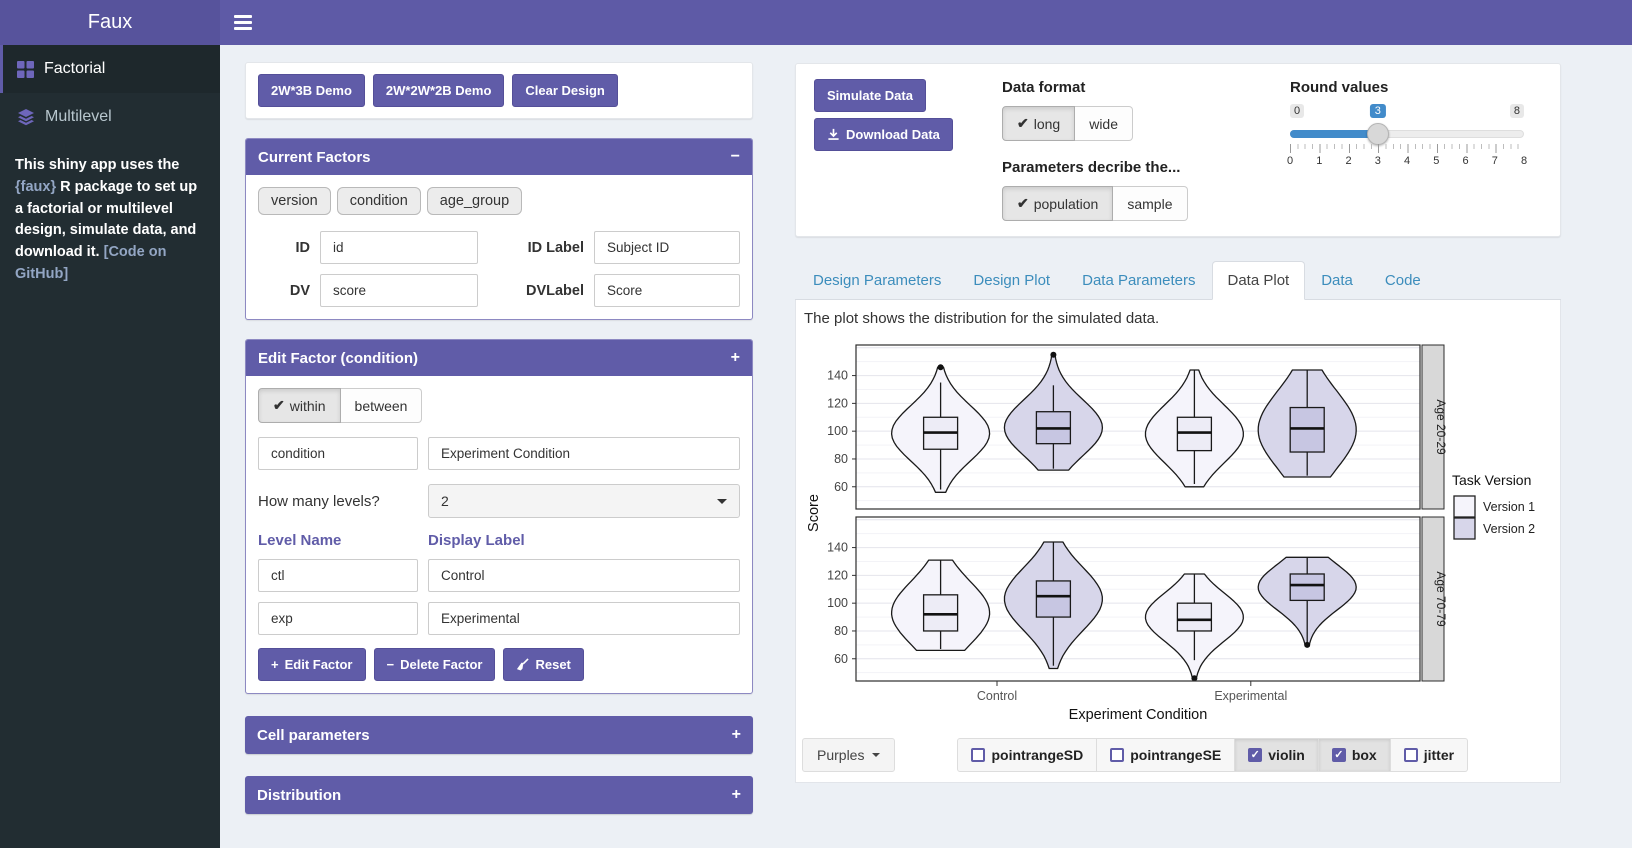 Image resolution: width=1632 pixels, height=848 pixels. I want to click on wide-option: ✔wide, so click(1104, 123).